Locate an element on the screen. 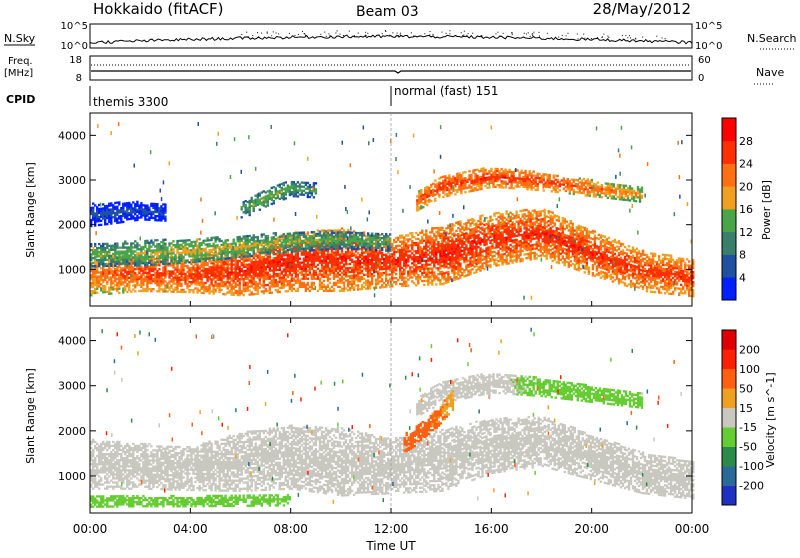  noise-trace is located at coordinates (391, 37).